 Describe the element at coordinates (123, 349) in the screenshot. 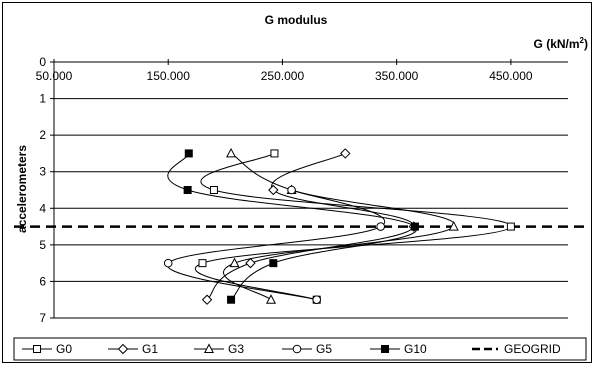

I see `legend-swatch-marker-g1` at that location.